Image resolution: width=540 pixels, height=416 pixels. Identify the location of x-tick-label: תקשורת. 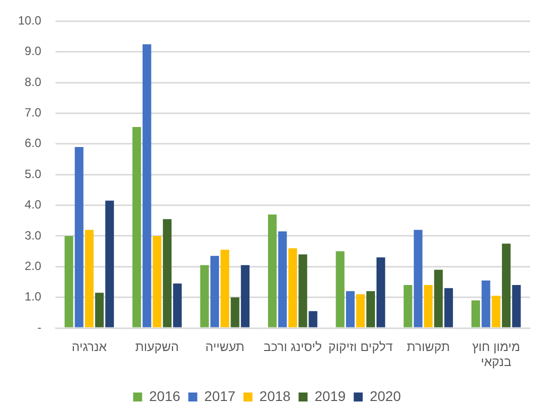
(428, 347).